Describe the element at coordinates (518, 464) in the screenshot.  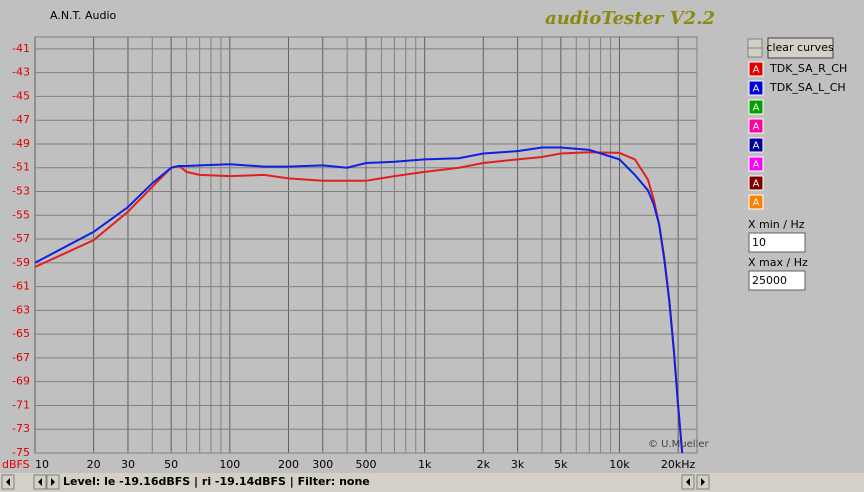
I see `x-tick-label: 3k` at that location.